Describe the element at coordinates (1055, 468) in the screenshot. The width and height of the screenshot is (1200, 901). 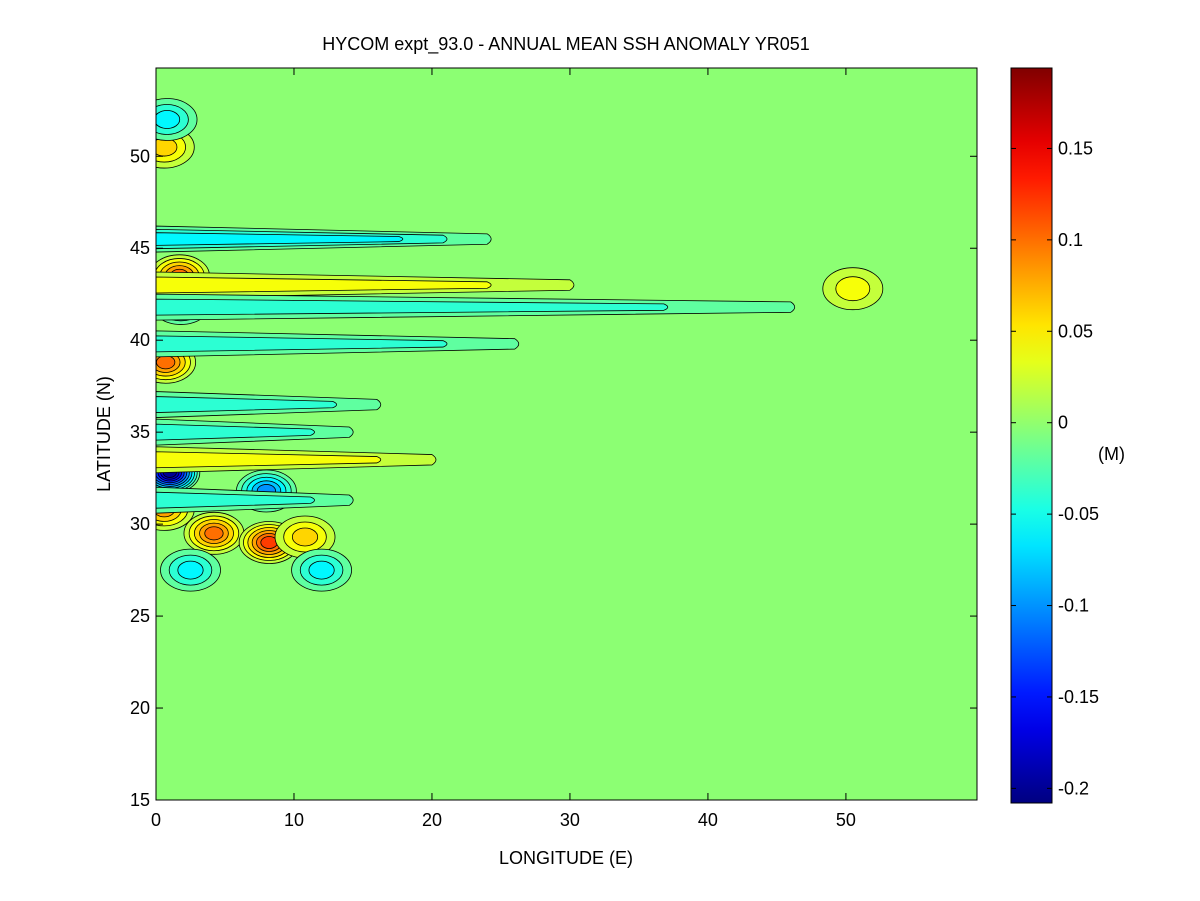
I see `colorbar-ticks: -0.2 -0.15 -0.1 -0.05 0 0.05 0.1 0.15` at that location.